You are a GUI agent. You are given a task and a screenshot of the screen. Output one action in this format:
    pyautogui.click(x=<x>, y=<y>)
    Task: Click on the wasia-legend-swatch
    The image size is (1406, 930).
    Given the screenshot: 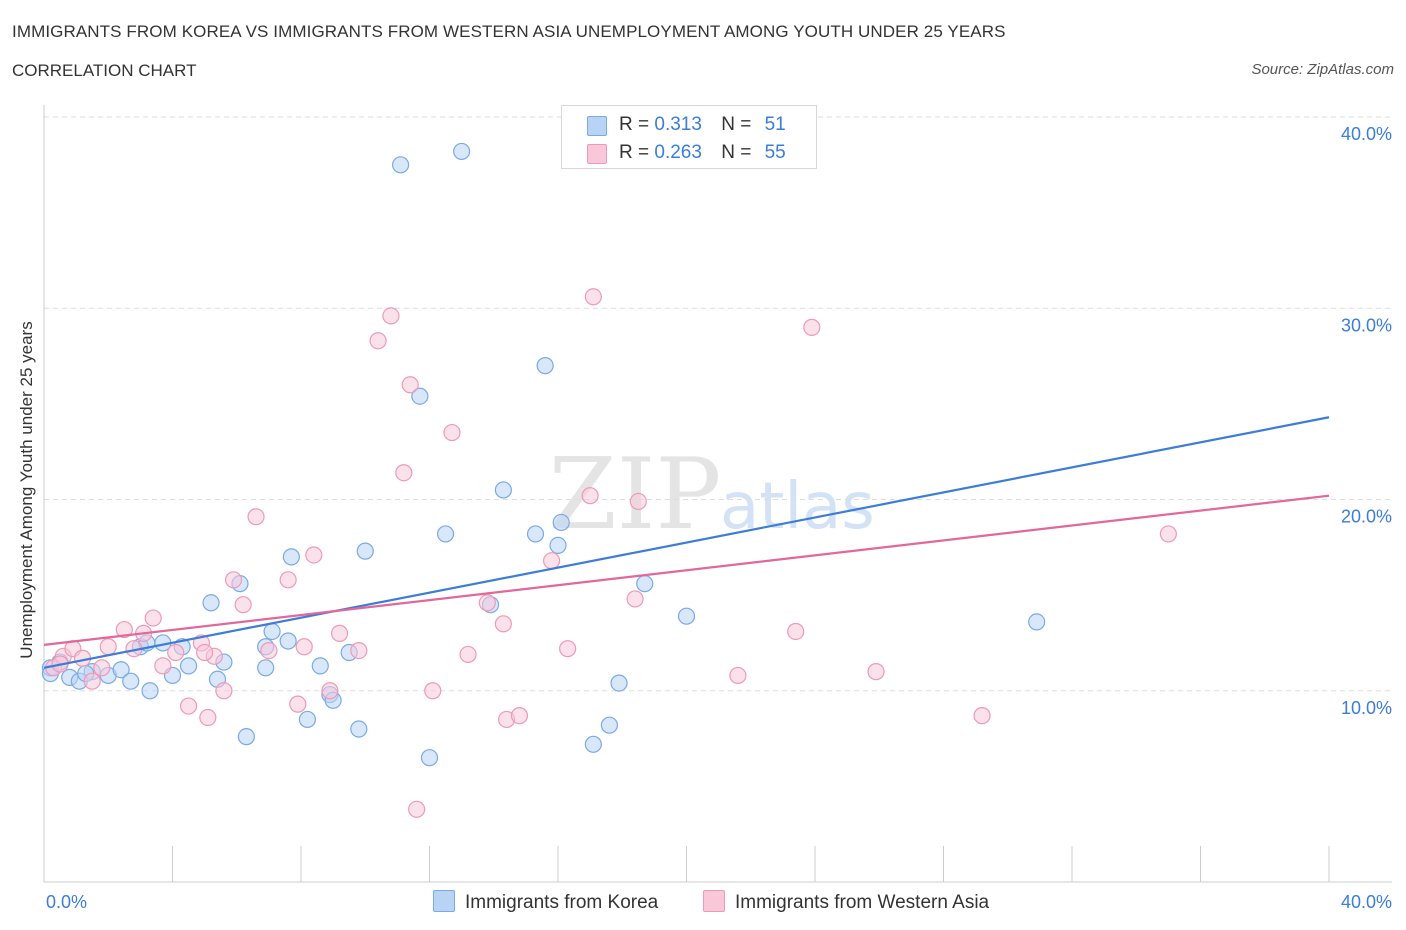 What is the action you would take?
    pyautogui.click(x=714, y=901)
    